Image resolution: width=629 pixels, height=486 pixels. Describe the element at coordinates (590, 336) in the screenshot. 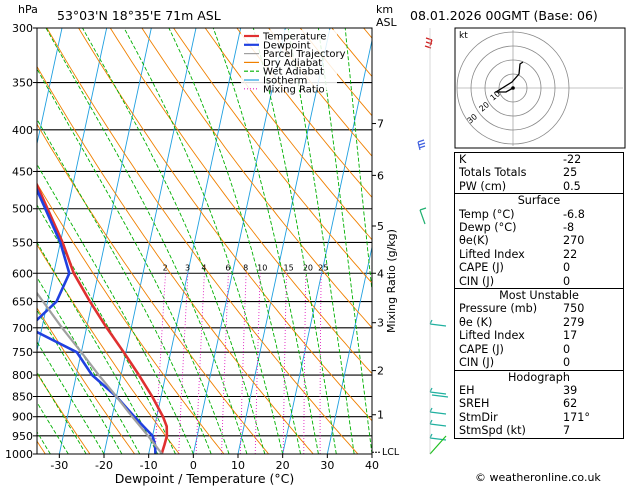

I see `index-value: 17` at that location.